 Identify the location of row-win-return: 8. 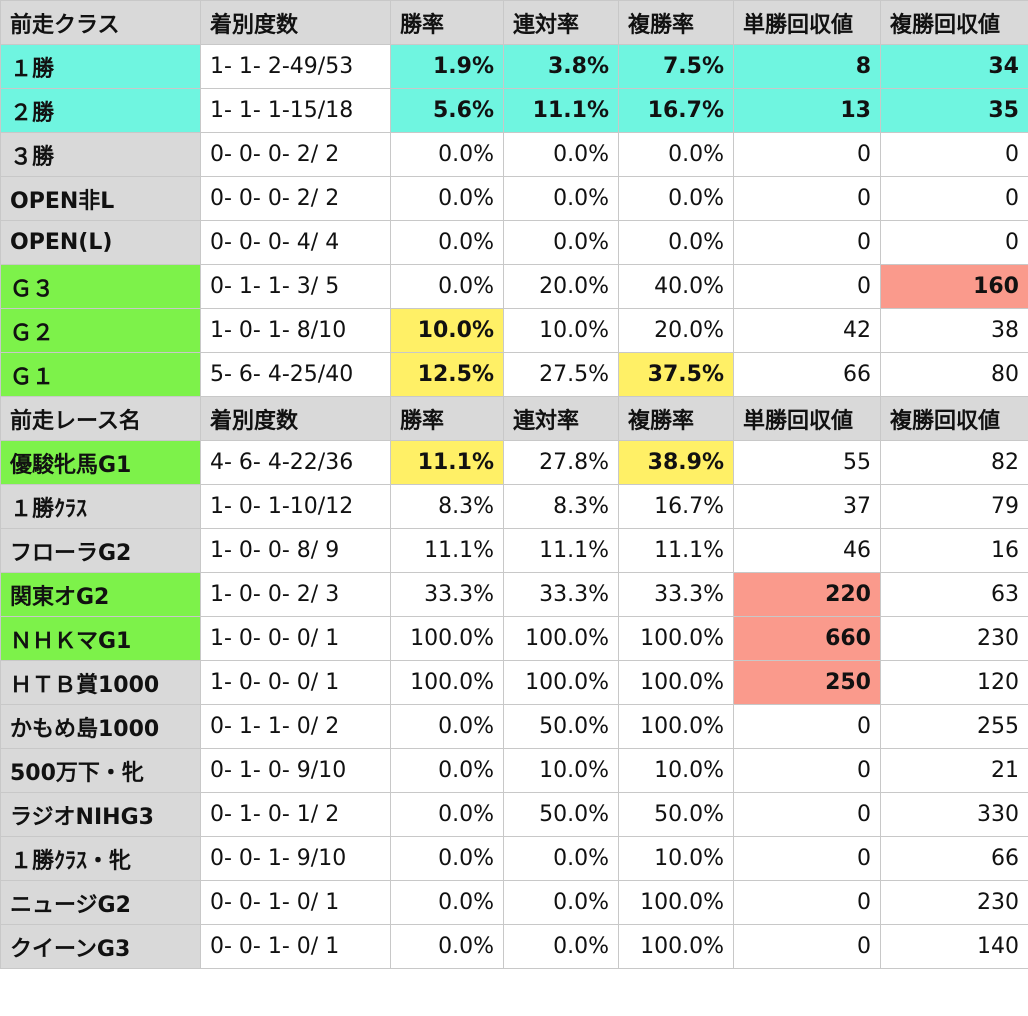
(807, 66).